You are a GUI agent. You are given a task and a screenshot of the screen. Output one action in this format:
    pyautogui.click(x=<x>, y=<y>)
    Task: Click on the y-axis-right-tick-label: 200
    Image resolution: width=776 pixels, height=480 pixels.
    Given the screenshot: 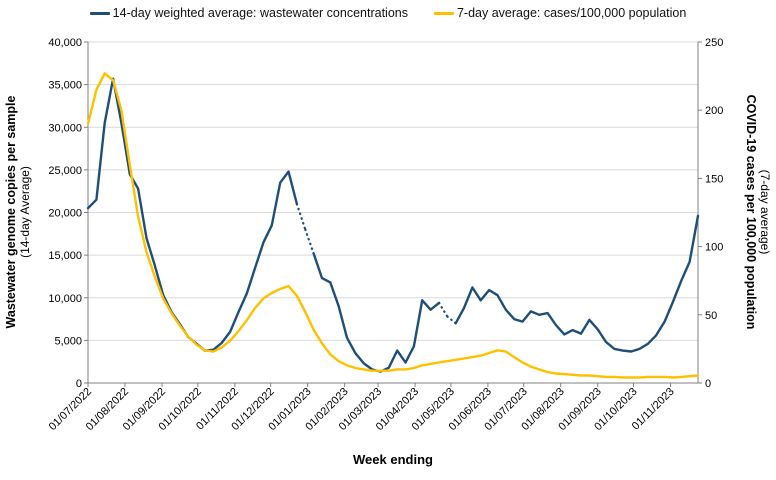 What is the action you would take?
    pyautogui.click(x=714, y=111)
    